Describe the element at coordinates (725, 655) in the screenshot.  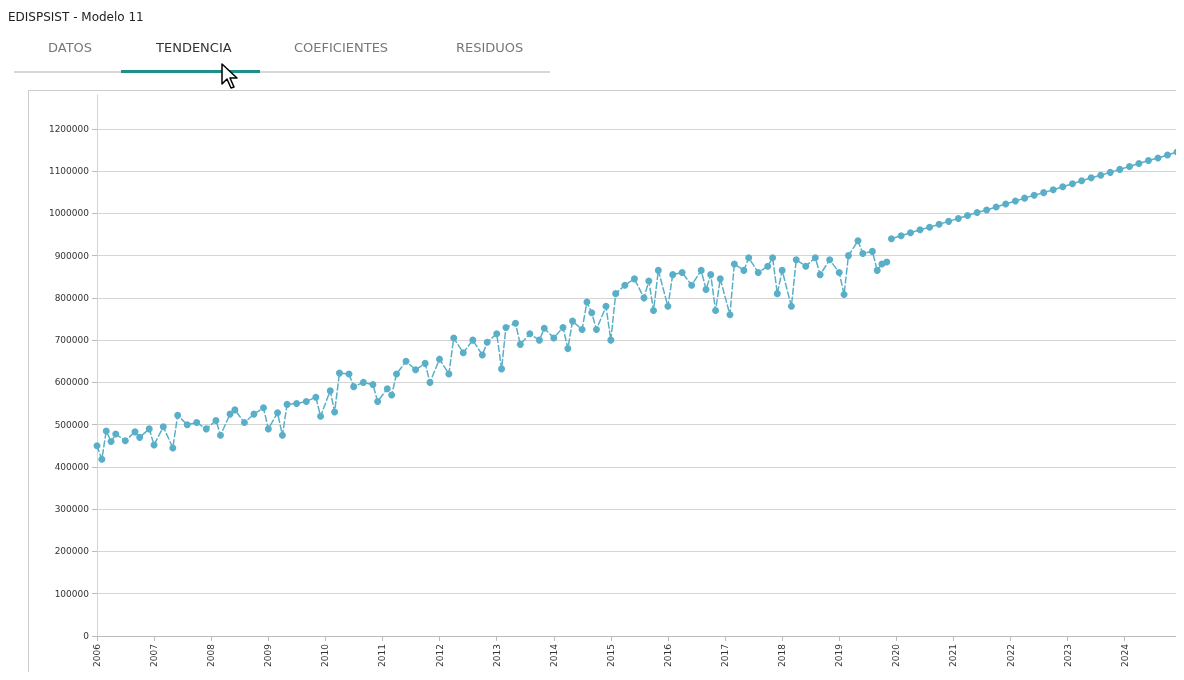
I see `x-tick-label: 2017` at that location.